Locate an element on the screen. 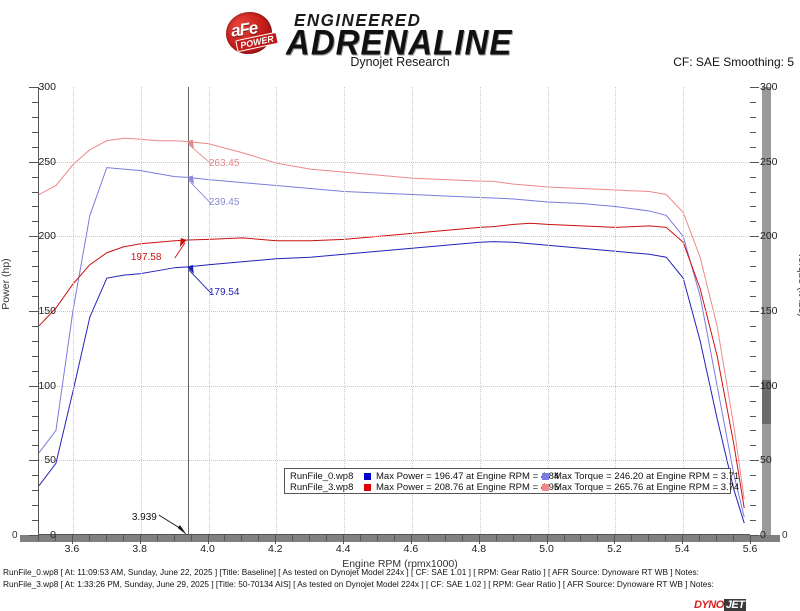 The width and height of the screenshot is (800, 611). y-axis-right-tick-label: 300 is located at coordinates (769, 87).